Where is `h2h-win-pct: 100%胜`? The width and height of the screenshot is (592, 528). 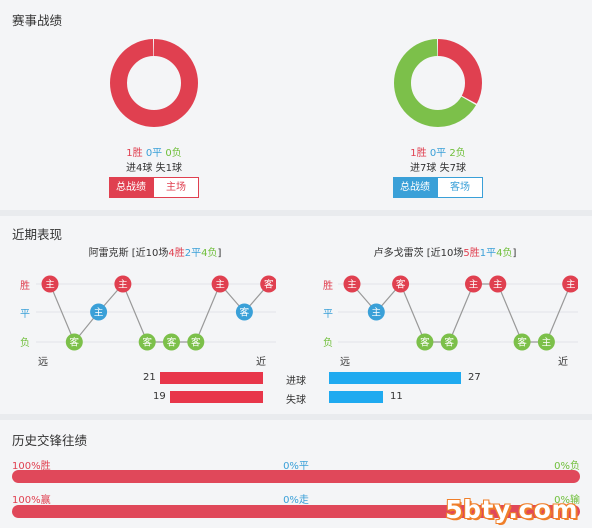
h2h-win-pct: 100%胜 is located at coordinates (31, 466).